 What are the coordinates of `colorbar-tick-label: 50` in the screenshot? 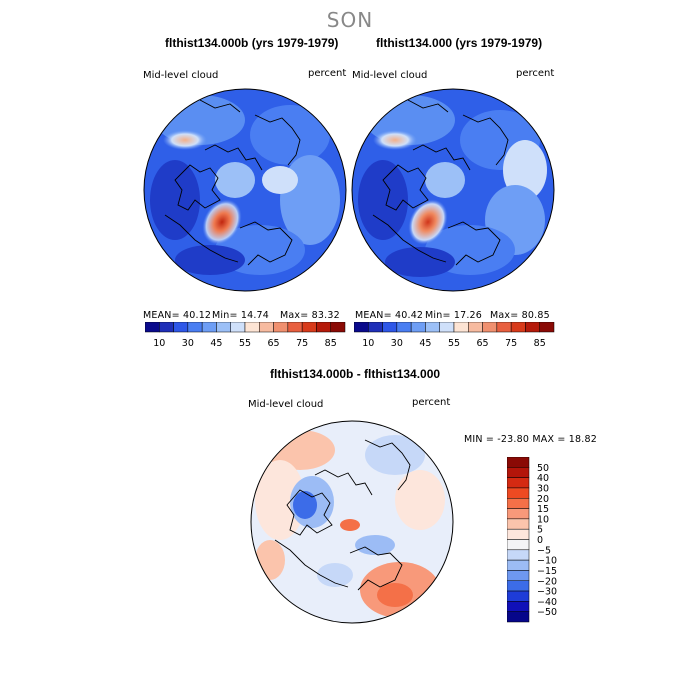 It's located at (543, 468).